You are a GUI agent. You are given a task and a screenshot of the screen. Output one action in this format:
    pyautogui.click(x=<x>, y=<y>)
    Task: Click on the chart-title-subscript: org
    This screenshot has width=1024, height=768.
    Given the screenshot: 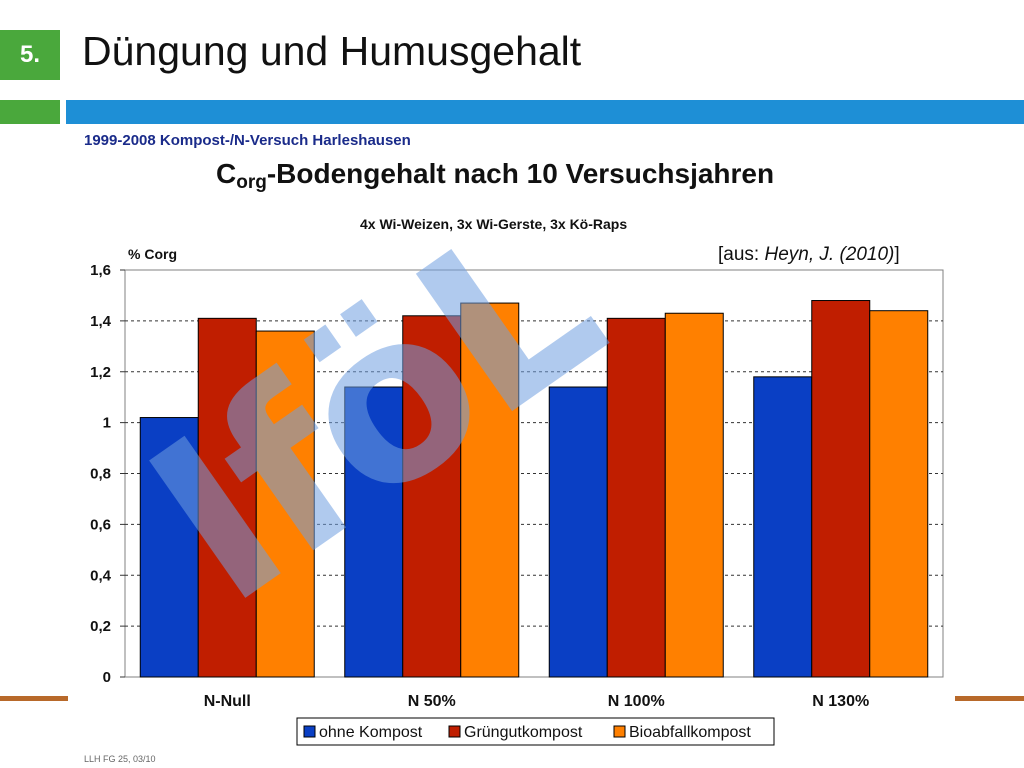 What is the action you would take?
    pyautogui.click(x=251, y=182)
    